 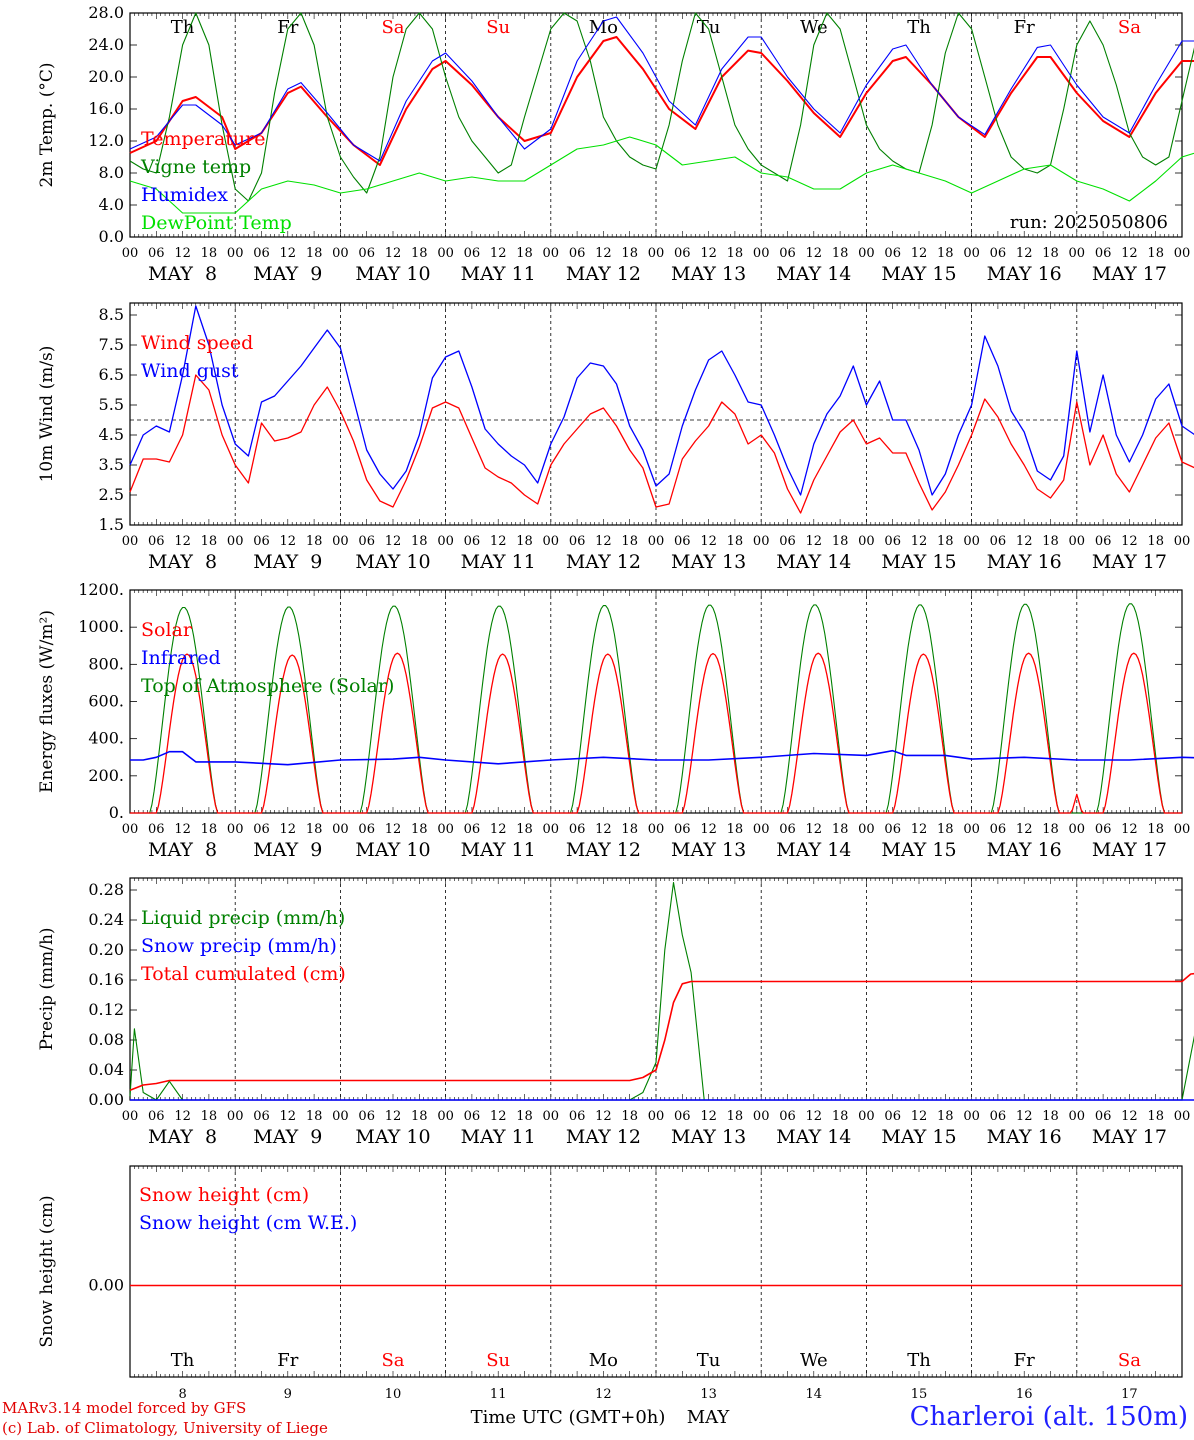 I want to click on day-number: 8, so click(x=182, y=1394).